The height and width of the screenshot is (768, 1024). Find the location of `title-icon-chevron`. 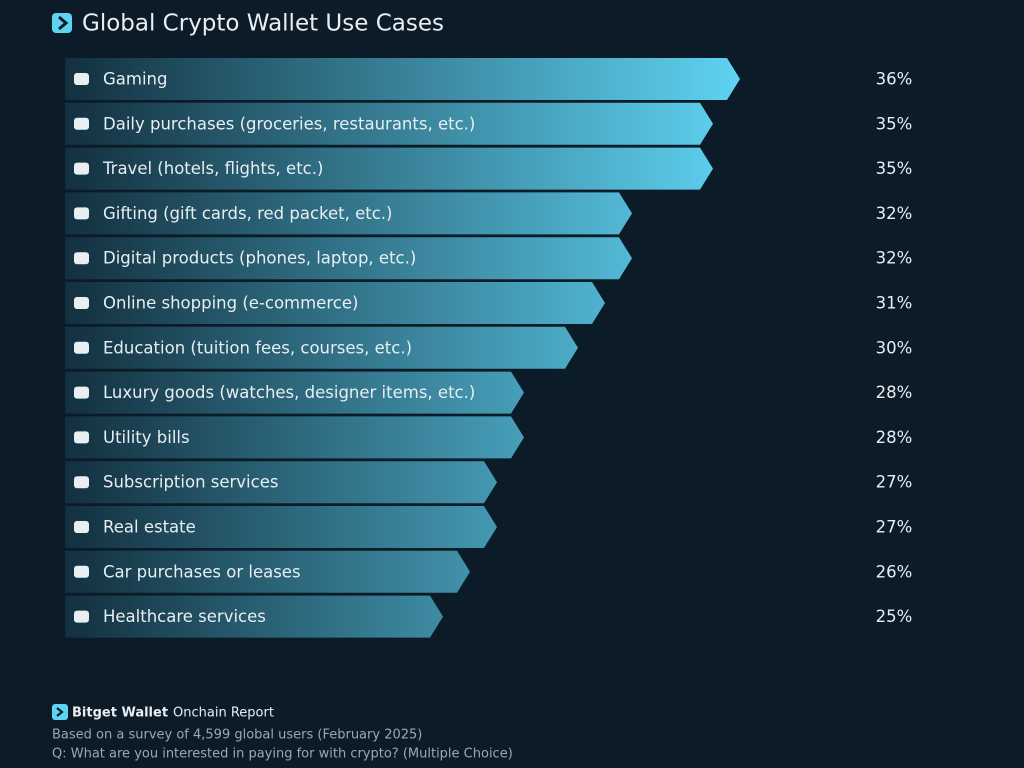

title-icon-chevron is located at coordinates (63, 23).